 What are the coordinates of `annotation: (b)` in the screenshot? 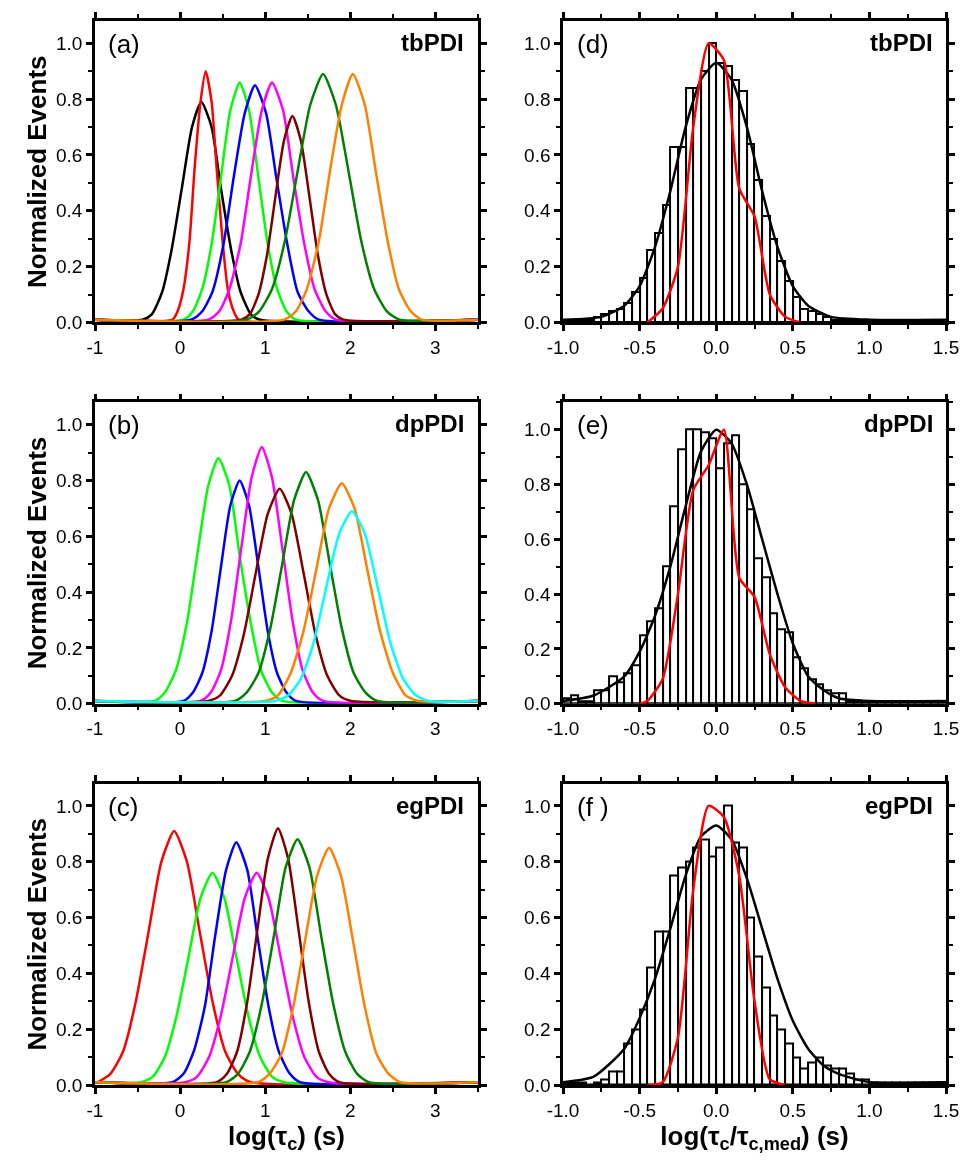 It's located at (124, 425).